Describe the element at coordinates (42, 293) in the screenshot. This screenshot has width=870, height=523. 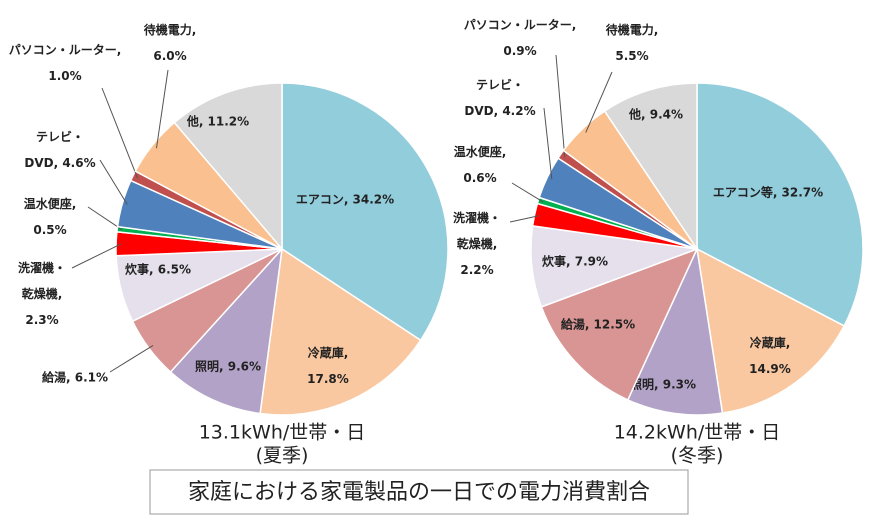
I see `data-label: 洗濯機・乾燥機, 2.3%` at that location.